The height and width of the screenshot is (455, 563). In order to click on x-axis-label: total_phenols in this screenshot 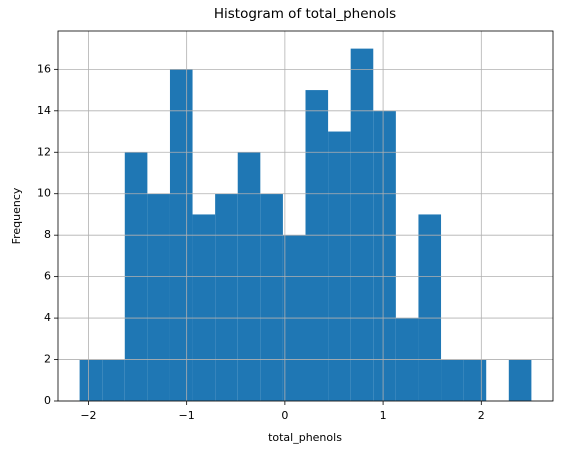, I will do `click(305, 437)`.